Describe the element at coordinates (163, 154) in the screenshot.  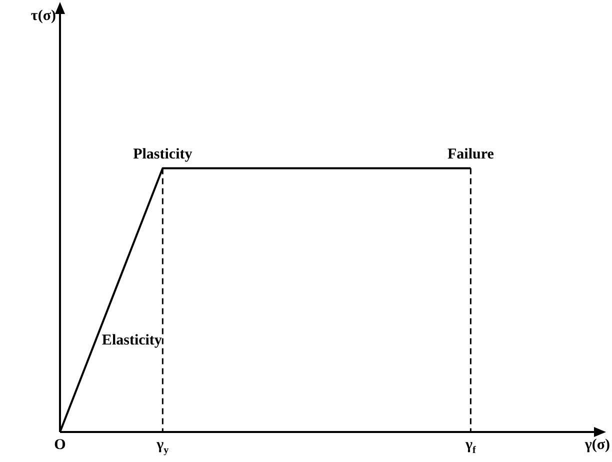
I see `text: Plasticity` at that location.